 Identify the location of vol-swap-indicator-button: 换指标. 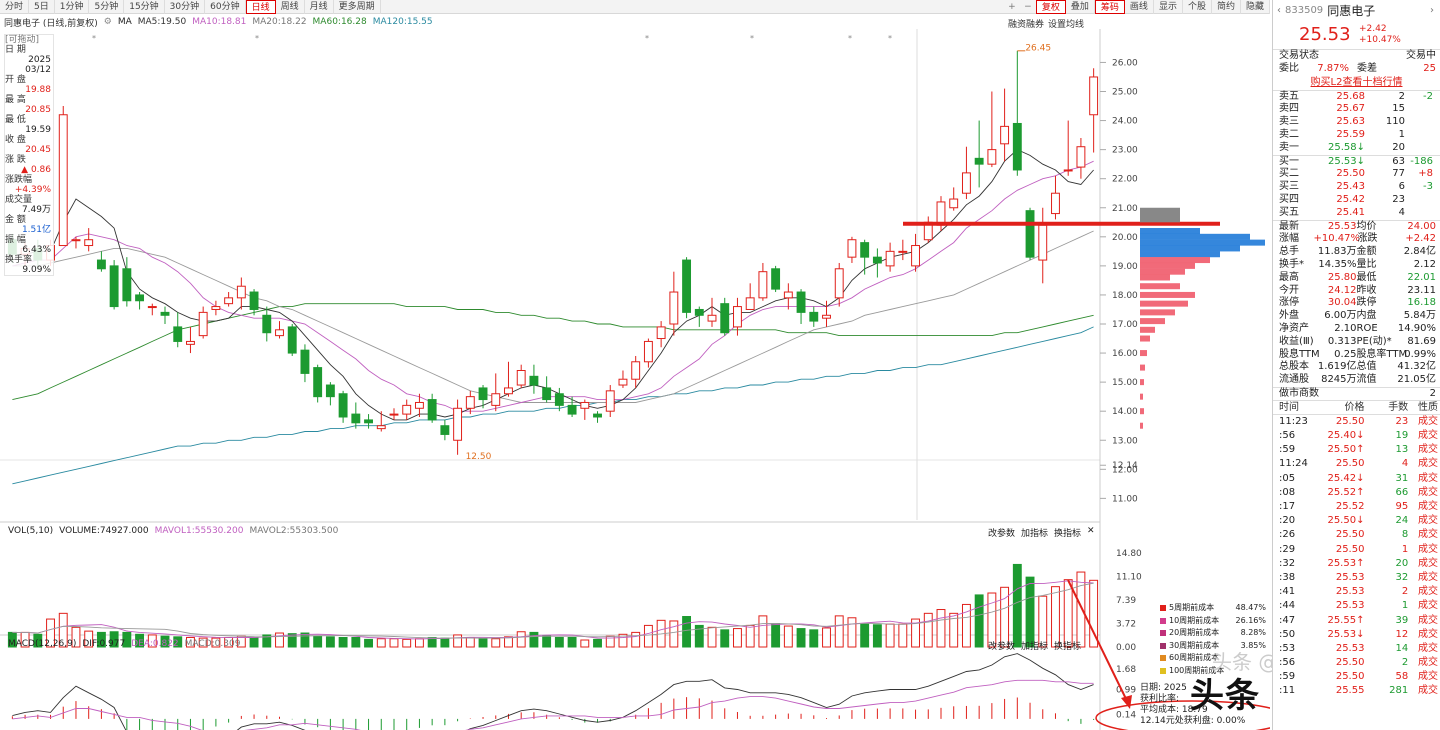
(1068, 534).